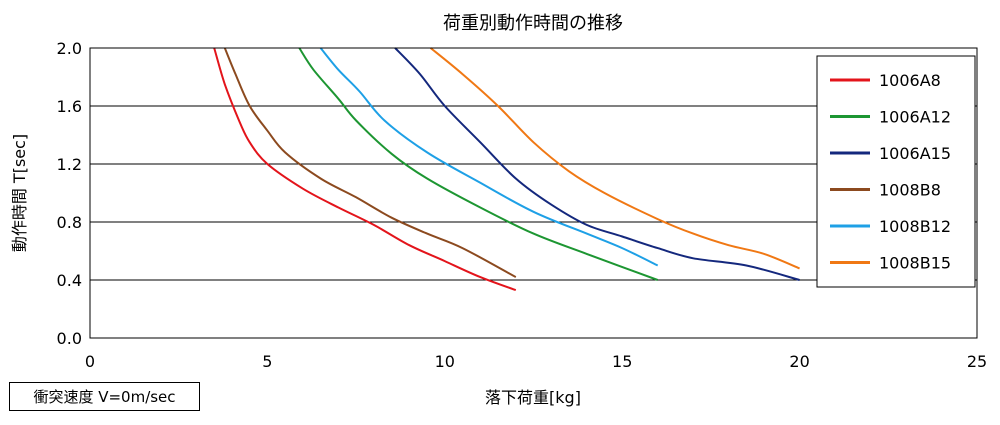  I want to click on y-axis-label: 動作時間 T[sec], so click(19, 193).